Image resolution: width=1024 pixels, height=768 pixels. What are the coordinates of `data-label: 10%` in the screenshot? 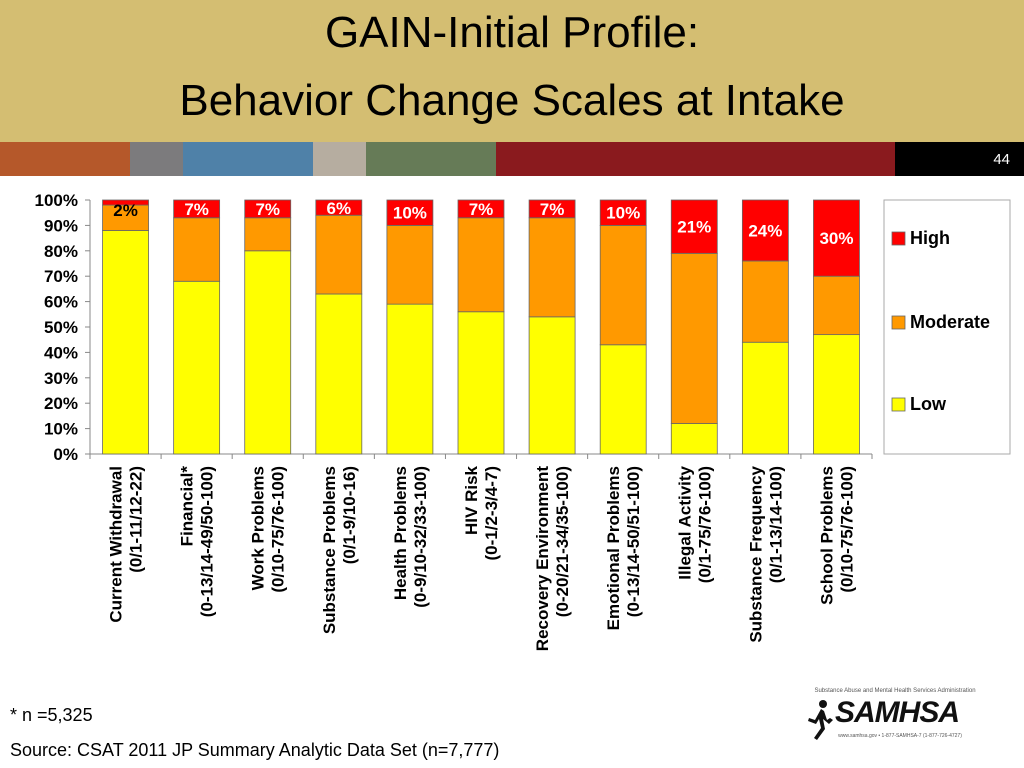 It's located at (623, 213).